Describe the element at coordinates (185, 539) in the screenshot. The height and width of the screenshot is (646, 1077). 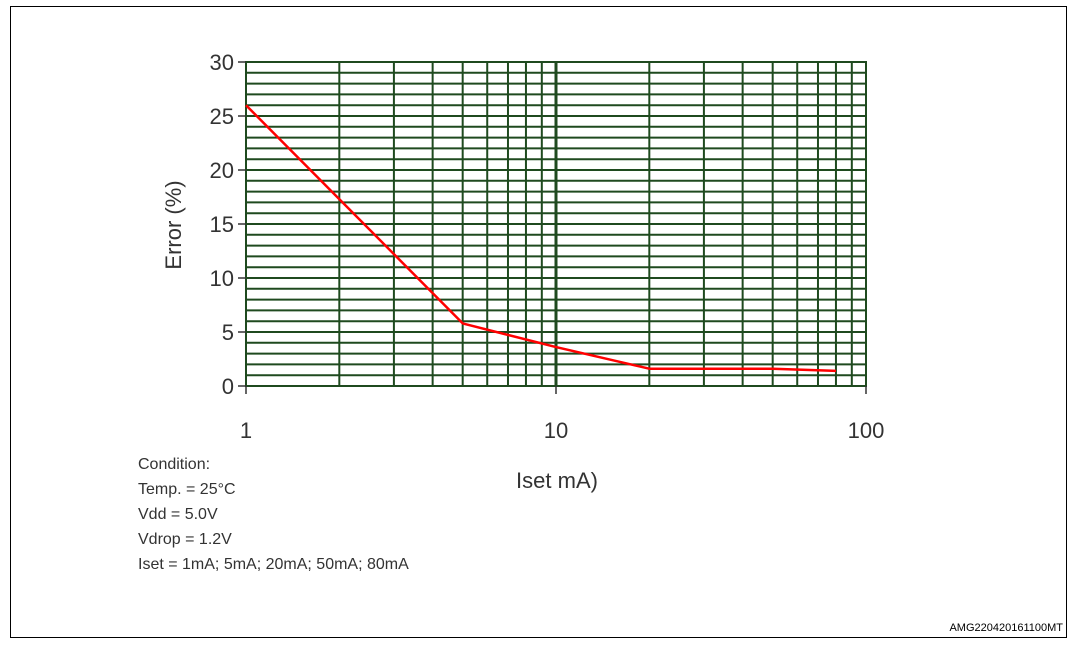
I see `condition-vdrop: Vdrop = 1.2V` at that location.